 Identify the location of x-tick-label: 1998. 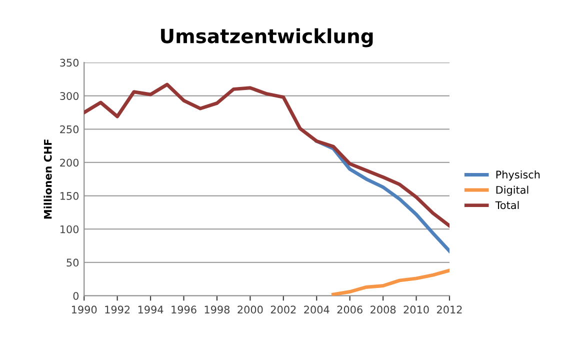
(217, 310).